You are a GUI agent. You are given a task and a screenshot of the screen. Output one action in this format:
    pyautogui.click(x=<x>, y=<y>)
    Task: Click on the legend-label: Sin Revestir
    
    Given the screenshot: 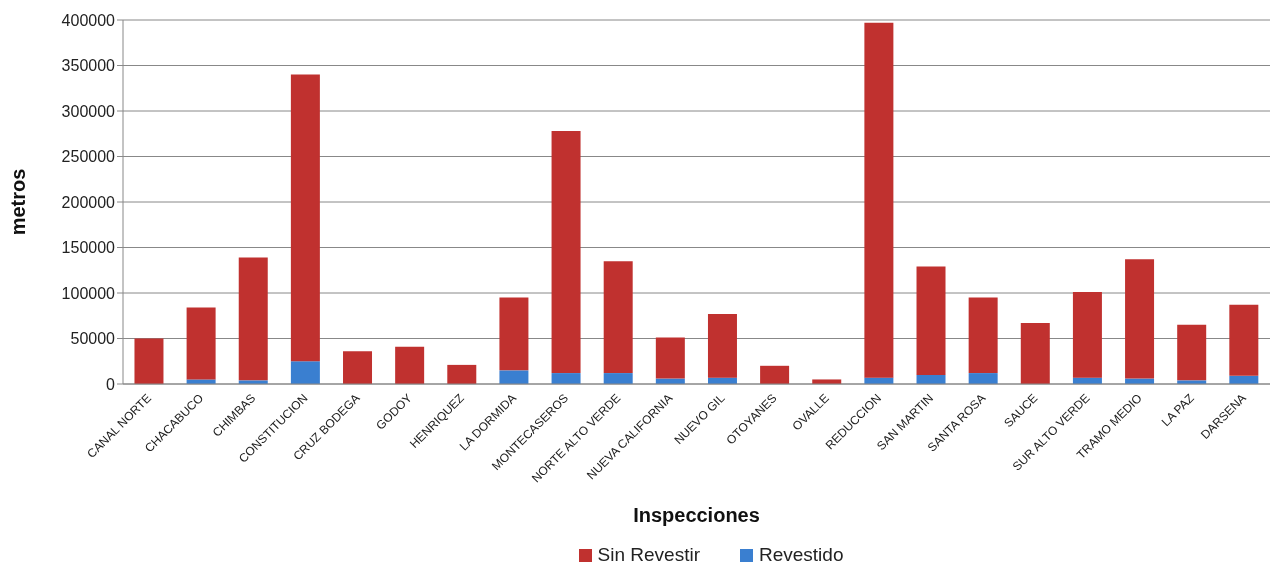 What is the action you would take?
    pyautogui.click(x=648, y=555)
    